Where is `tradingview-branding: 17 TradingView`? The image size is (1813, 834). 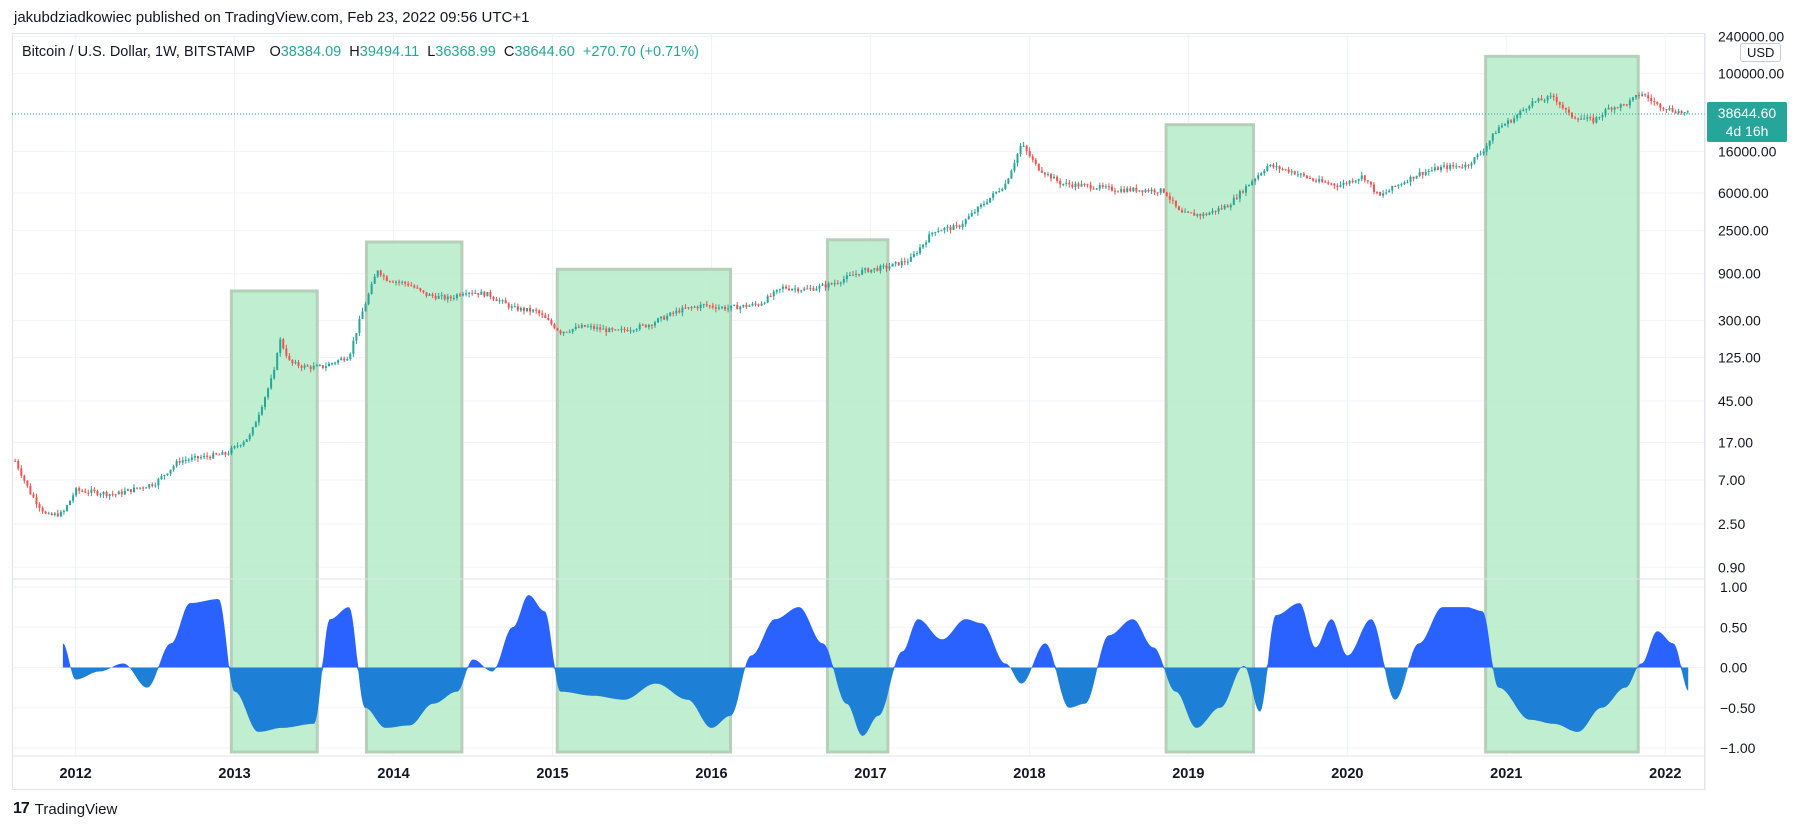 tradingview-branding: 17 TradingView is located at coordinates (65, 809).